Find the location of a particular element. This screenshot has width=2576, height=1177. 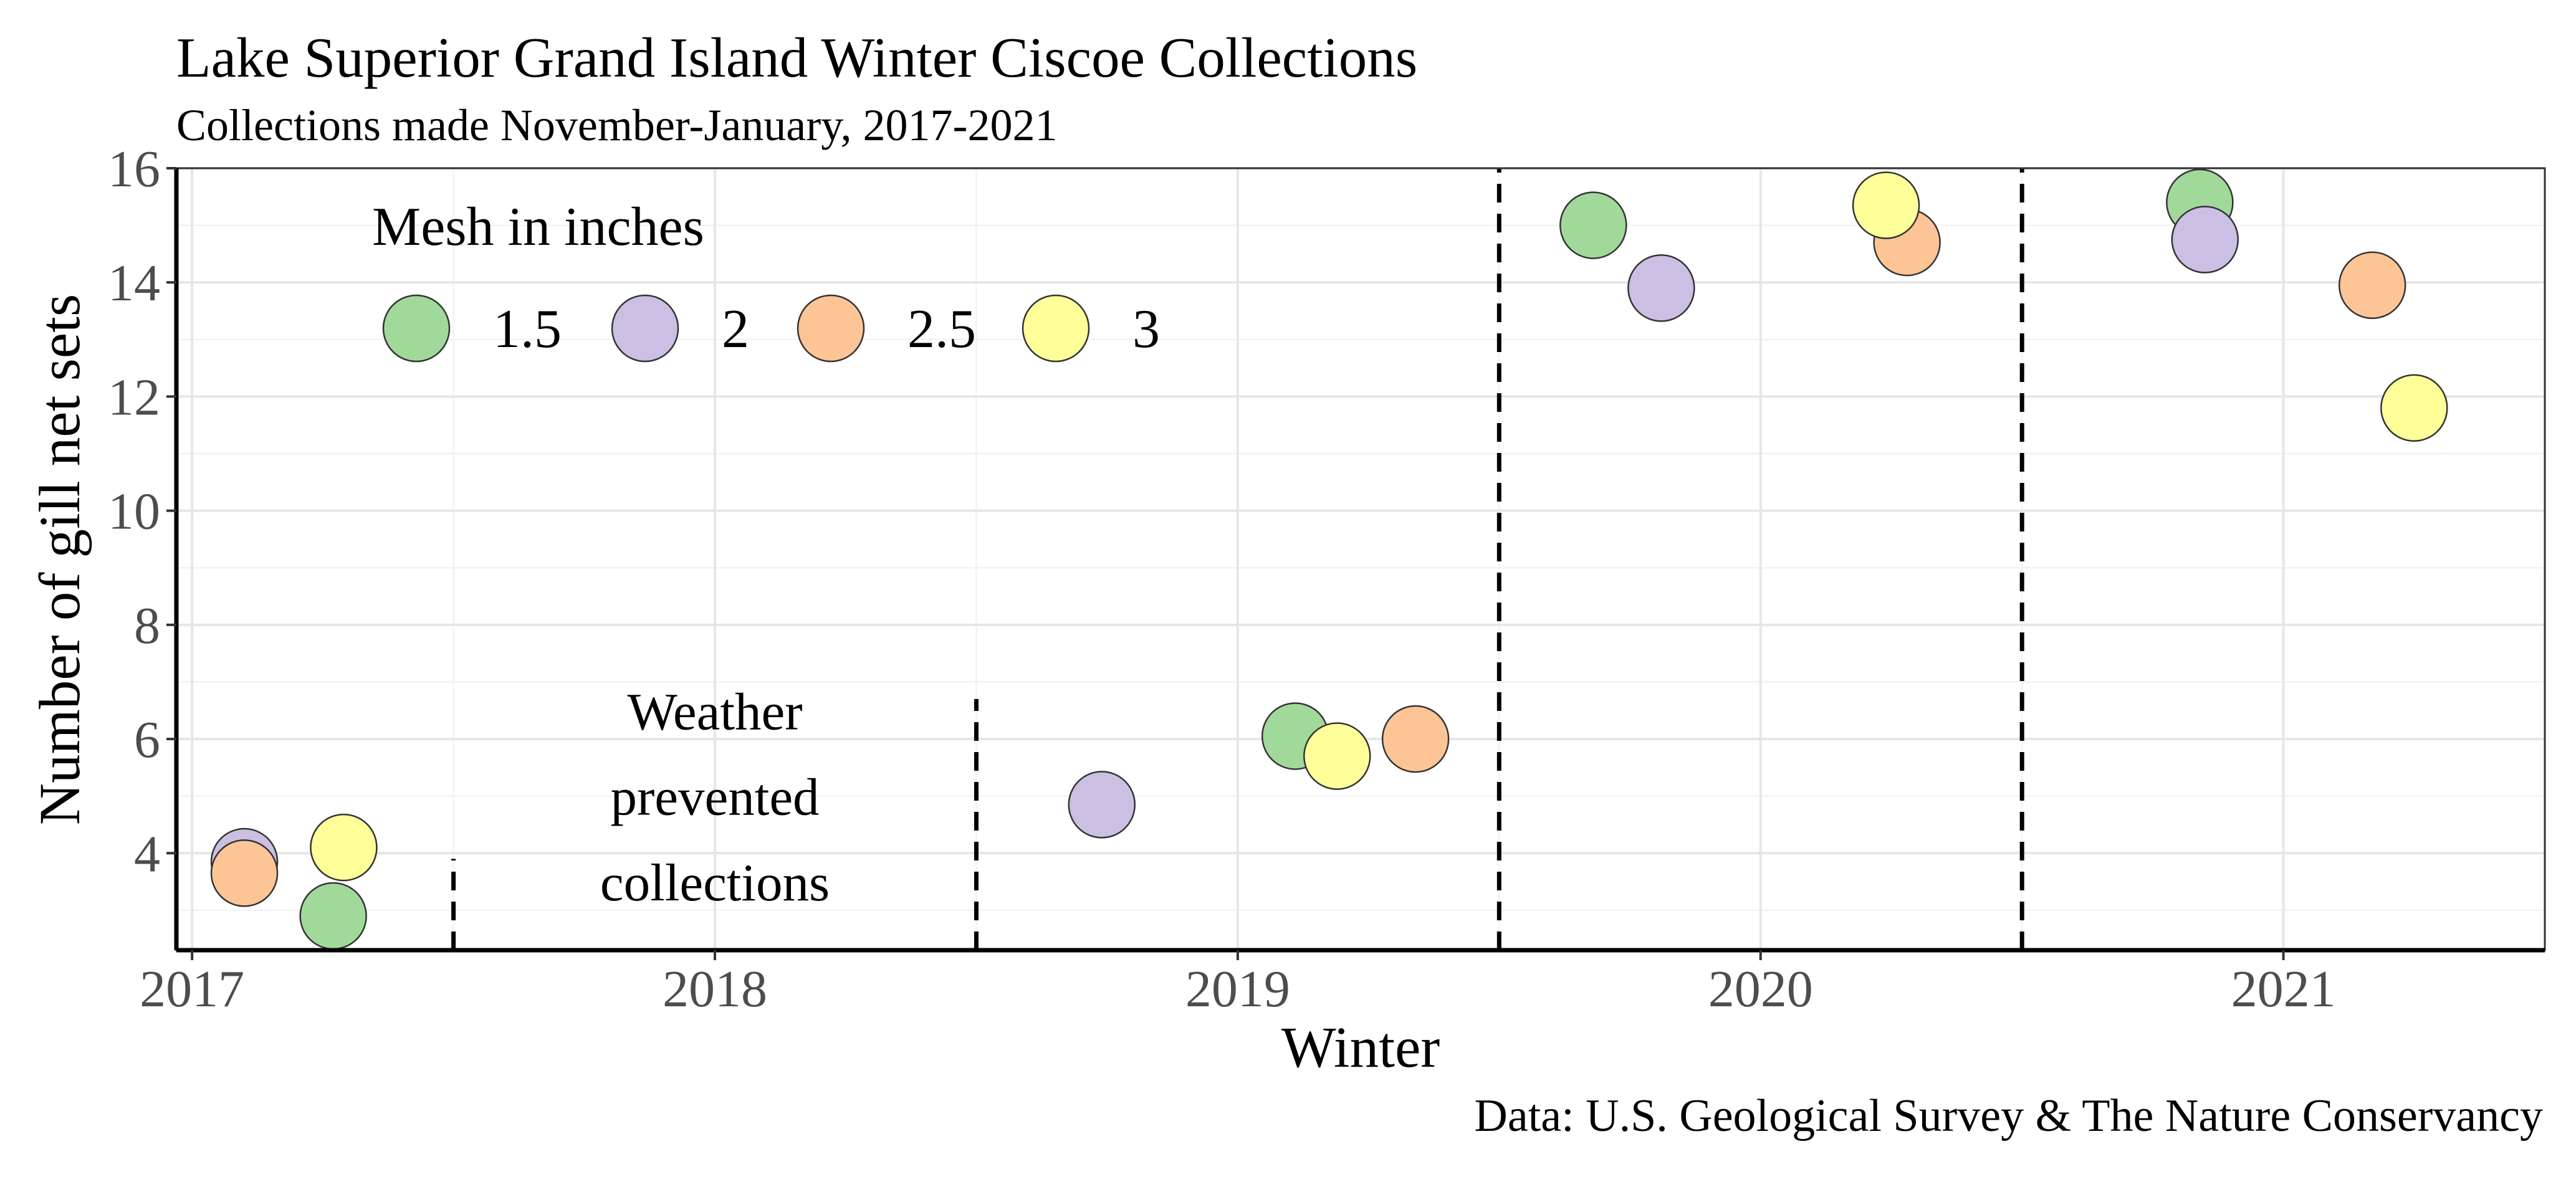

x-tick-label-2019: 2019 is located at coordinates (1237, 989).